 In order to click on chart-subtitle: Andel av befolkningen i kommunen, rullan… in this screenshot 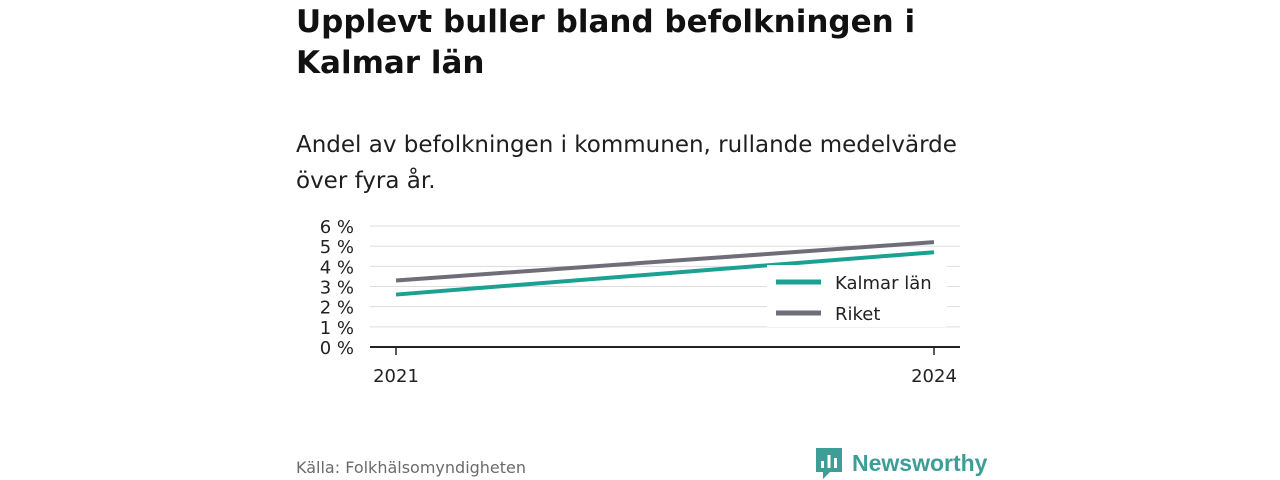, I will do `click(626, 163)`.